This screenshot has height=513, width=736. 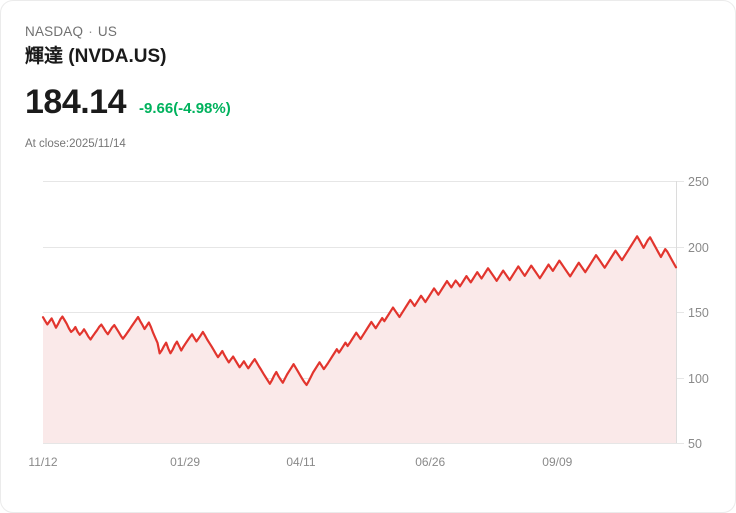 What do you see at coordinates (698, 182) in the screenshot?
I see `y-axis-tick-label: 250` at bounding box center [698, 182].